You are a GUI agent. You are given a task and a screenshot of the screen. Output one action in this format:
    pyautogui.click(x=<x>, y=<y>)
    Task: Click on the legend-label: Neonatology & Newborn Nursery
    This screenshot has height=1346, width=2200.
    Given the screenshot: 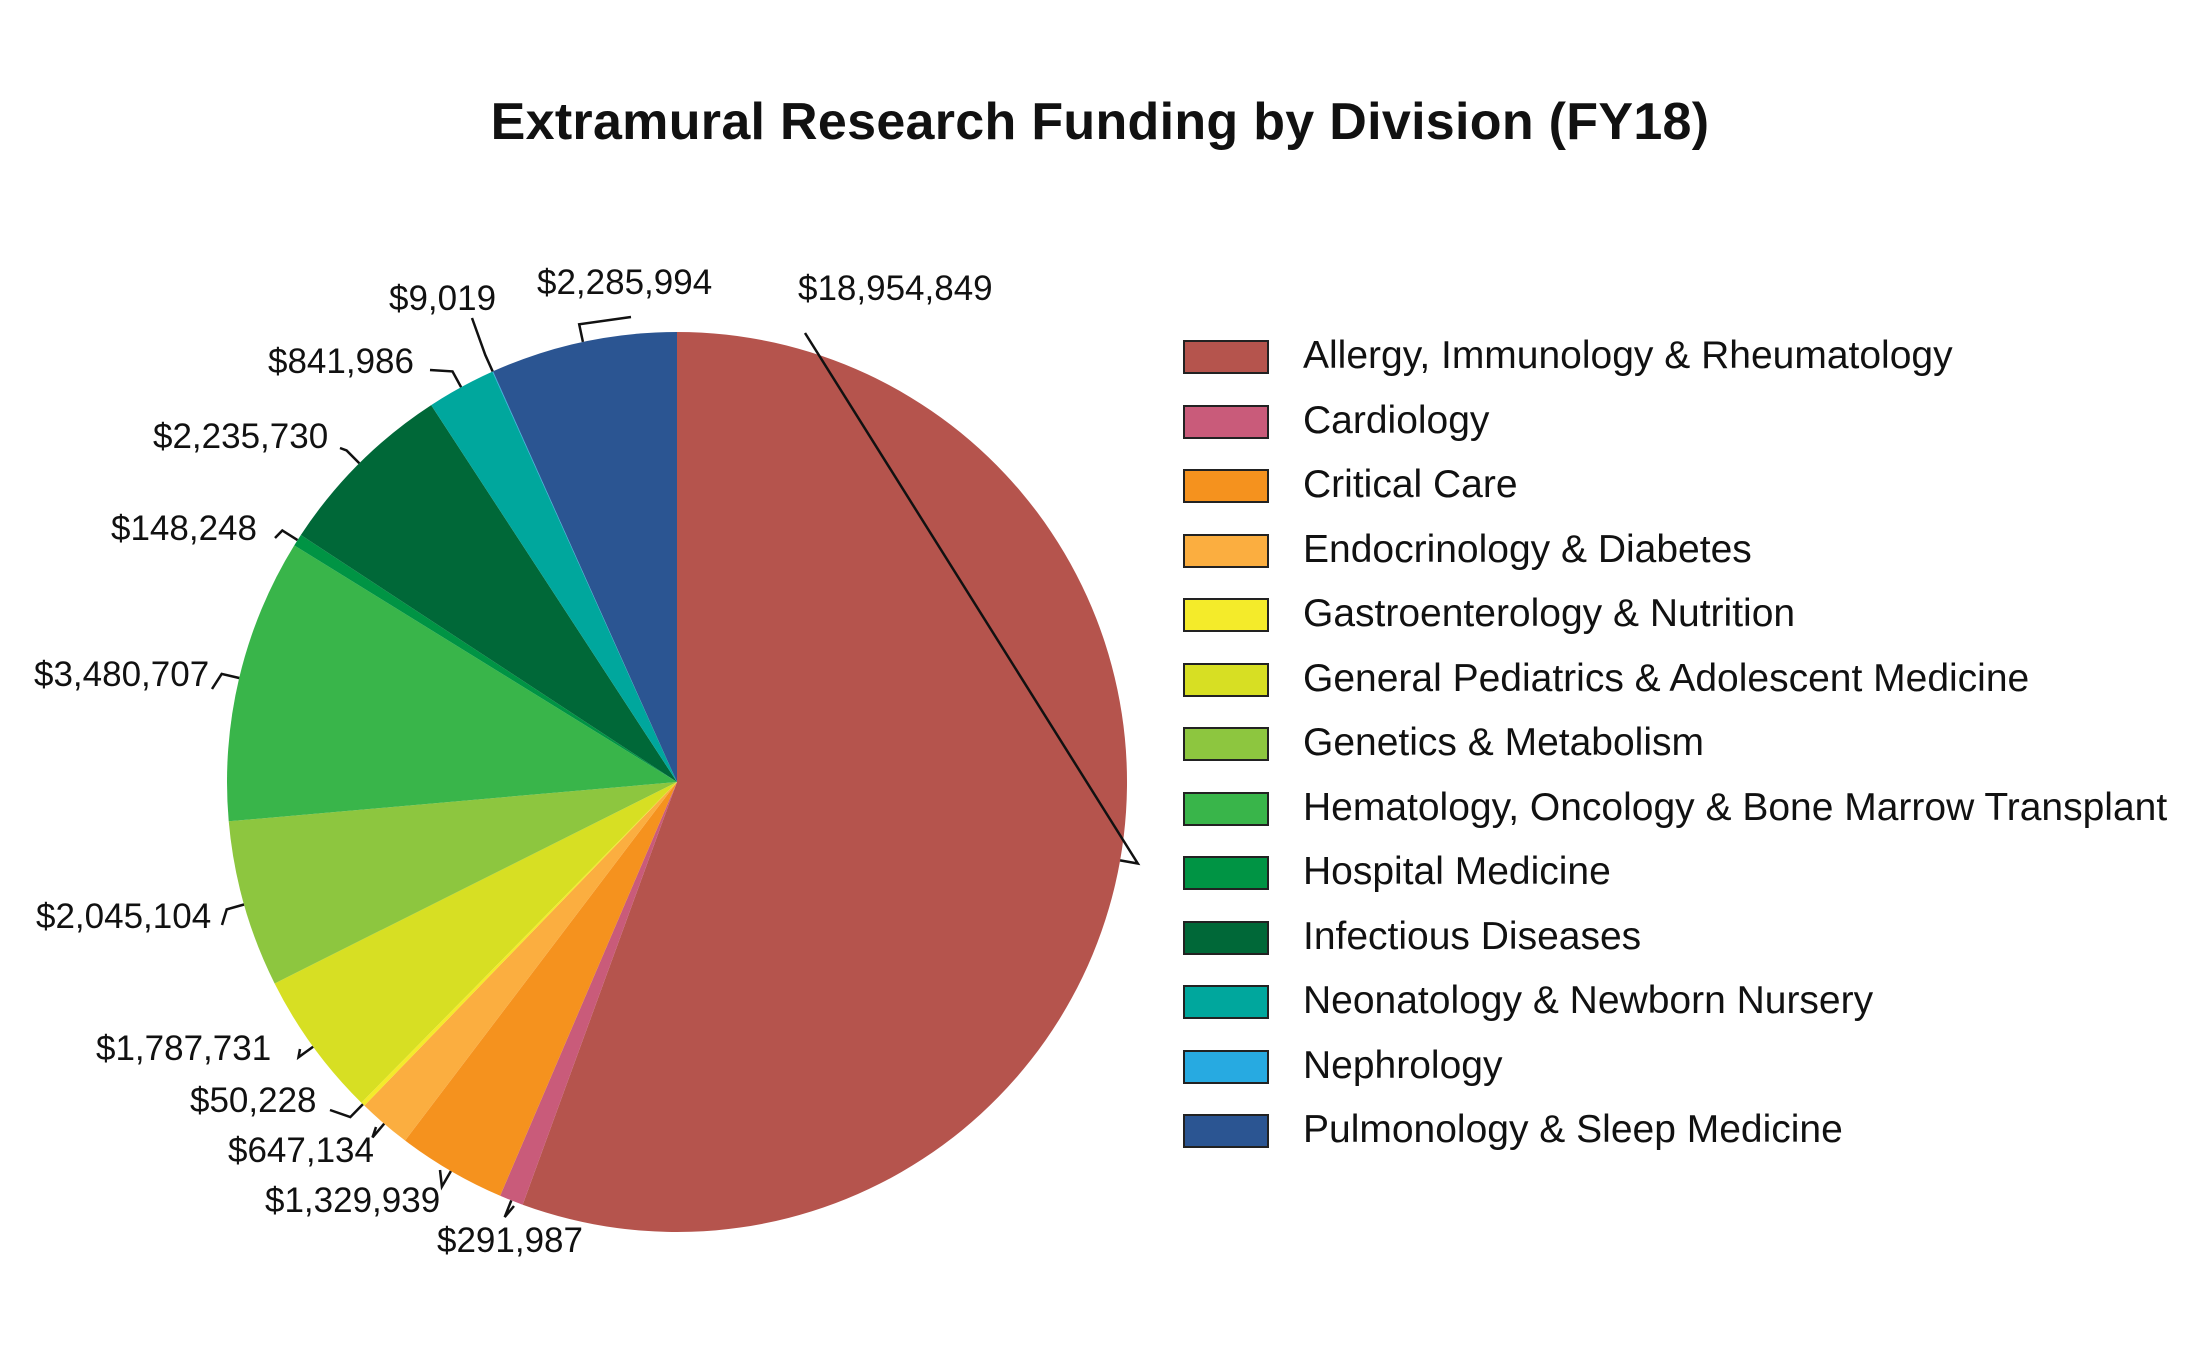 What is the action you would take?
    pyautogui.click(x=1588, y=1000)
    